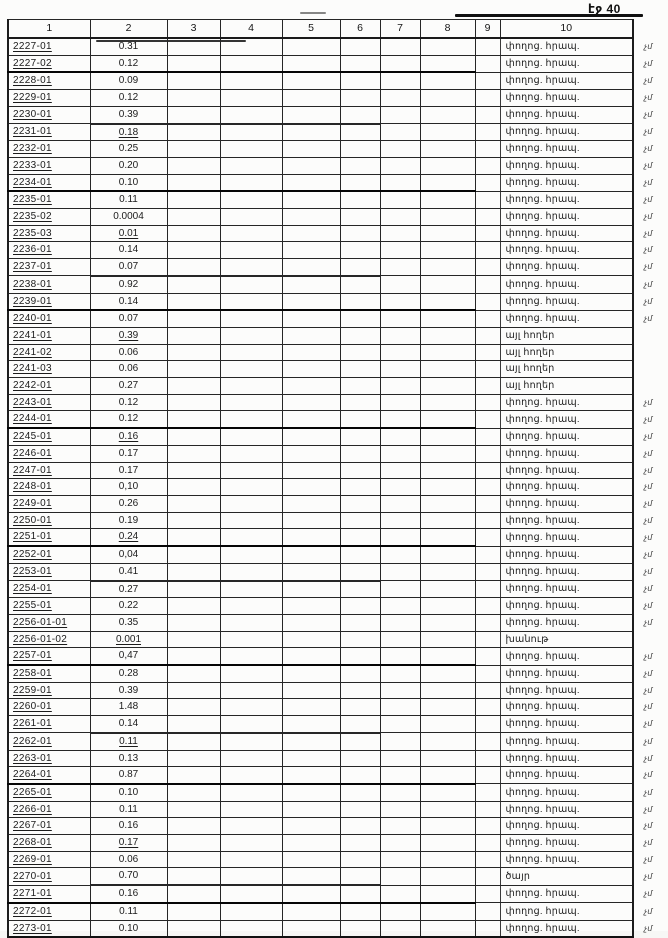  I want to click on column-header-8: 8, so click(447, 29).